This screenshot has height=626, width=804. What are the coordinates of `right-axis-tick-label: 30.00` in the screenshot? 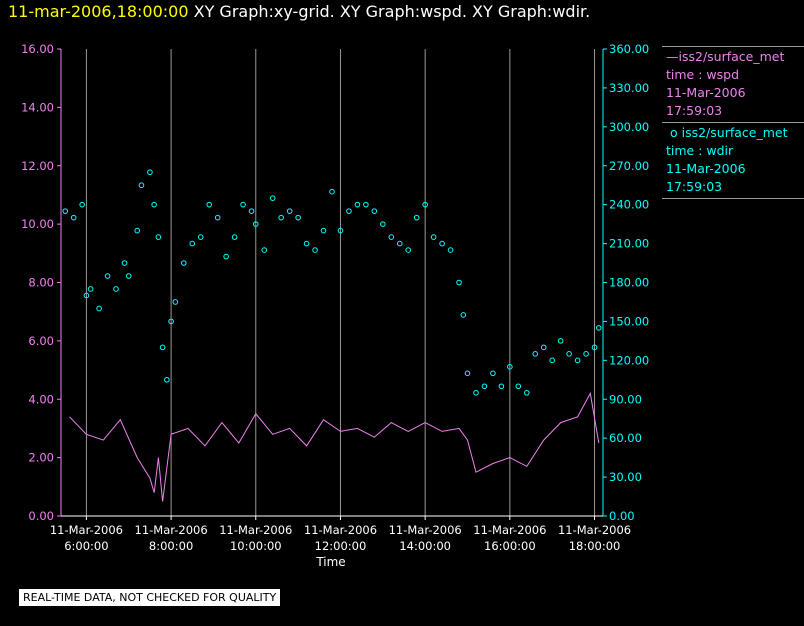 It's located at (625, 477).